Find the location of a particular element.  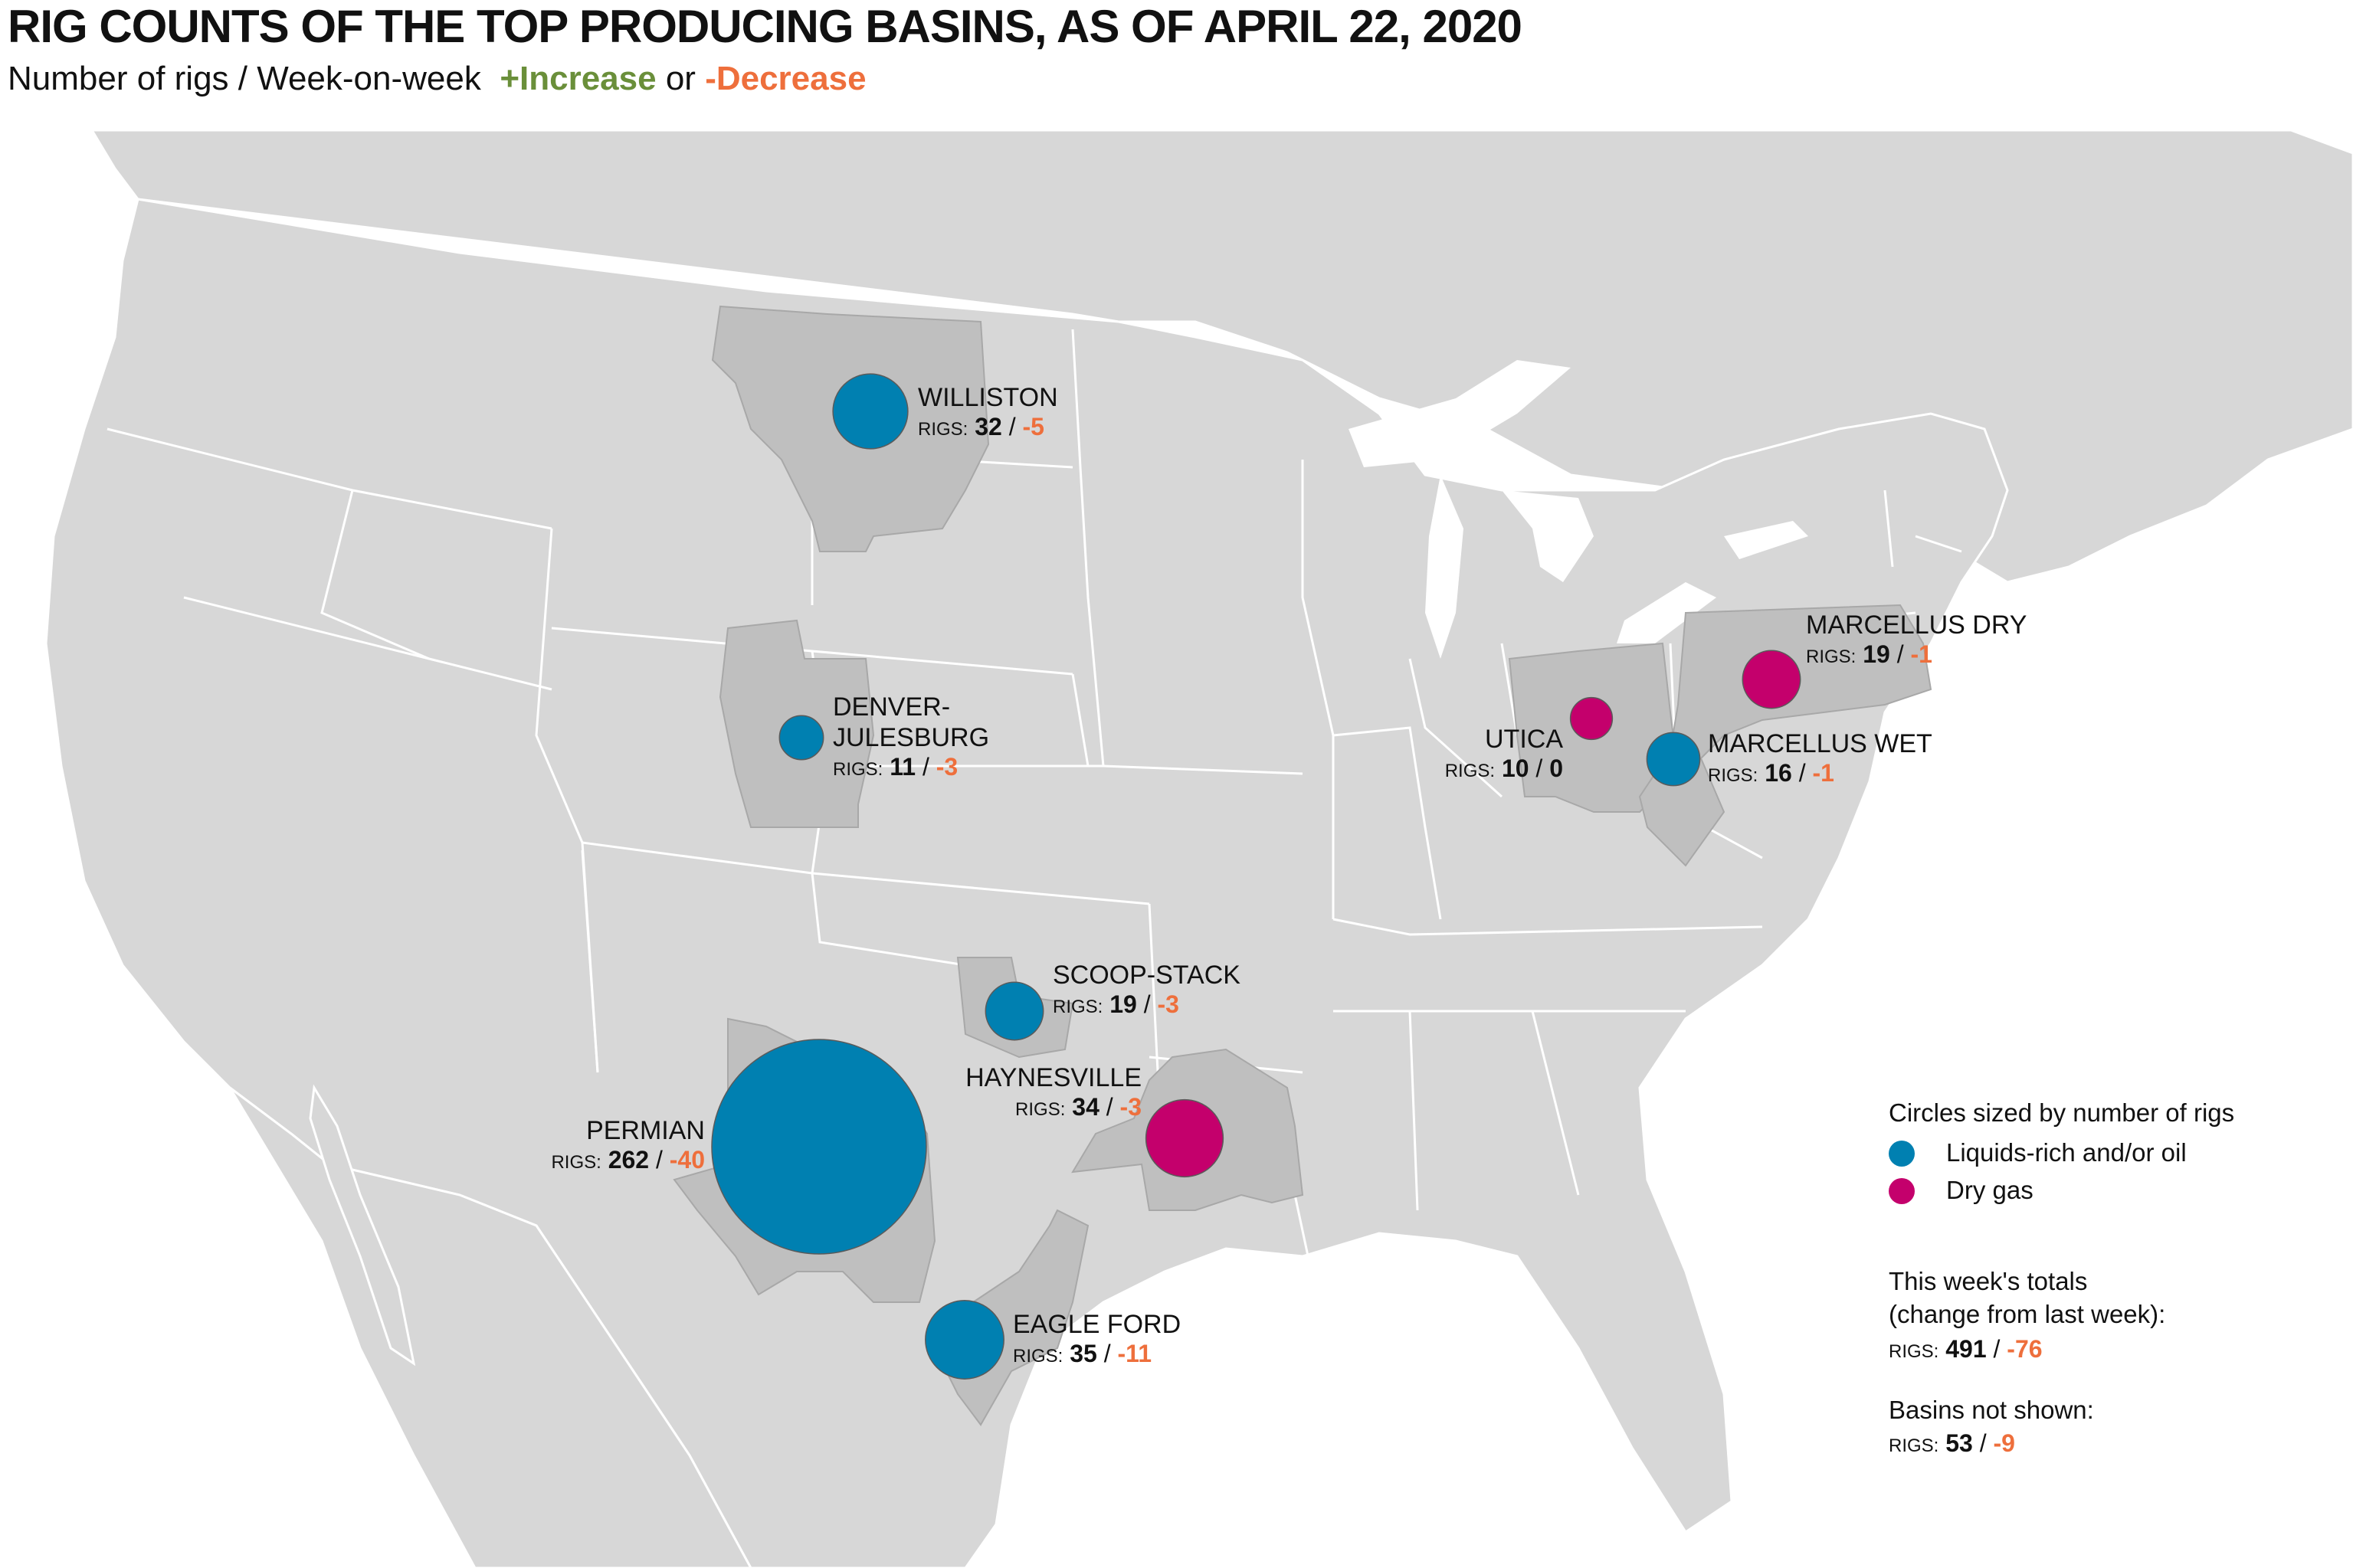

legend-not-shown-stat: RIGS: 53 / -9 is located at coordinates (1952, 1443).